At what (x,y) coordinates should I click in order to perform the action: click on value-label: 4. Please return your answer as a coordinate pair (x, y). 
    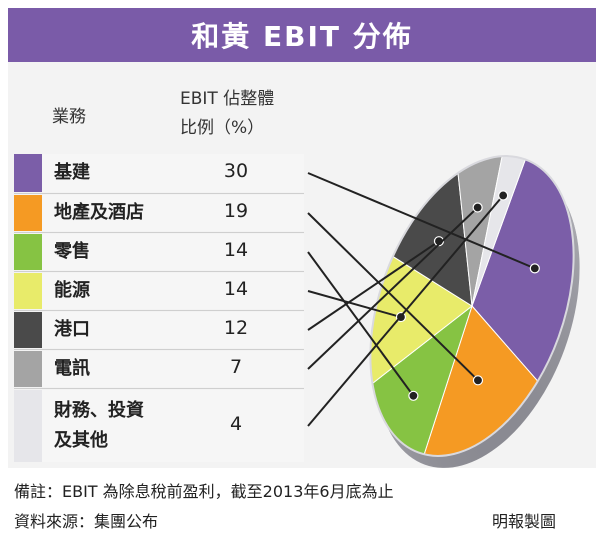
    Looking at the image, I should click on (236, 424).